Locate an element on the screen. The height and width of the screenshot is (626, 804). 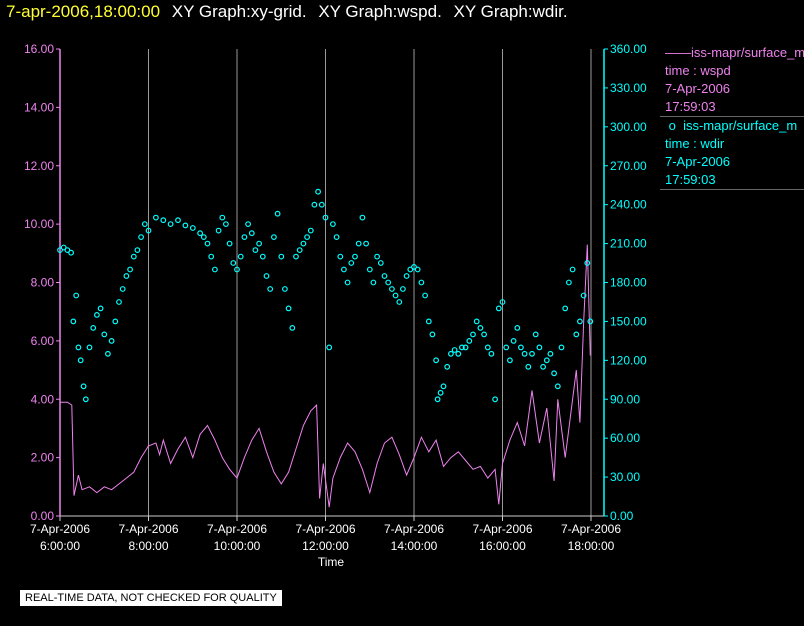
right-y-tick-label: 0.00 is located at coordinates (622, 516).